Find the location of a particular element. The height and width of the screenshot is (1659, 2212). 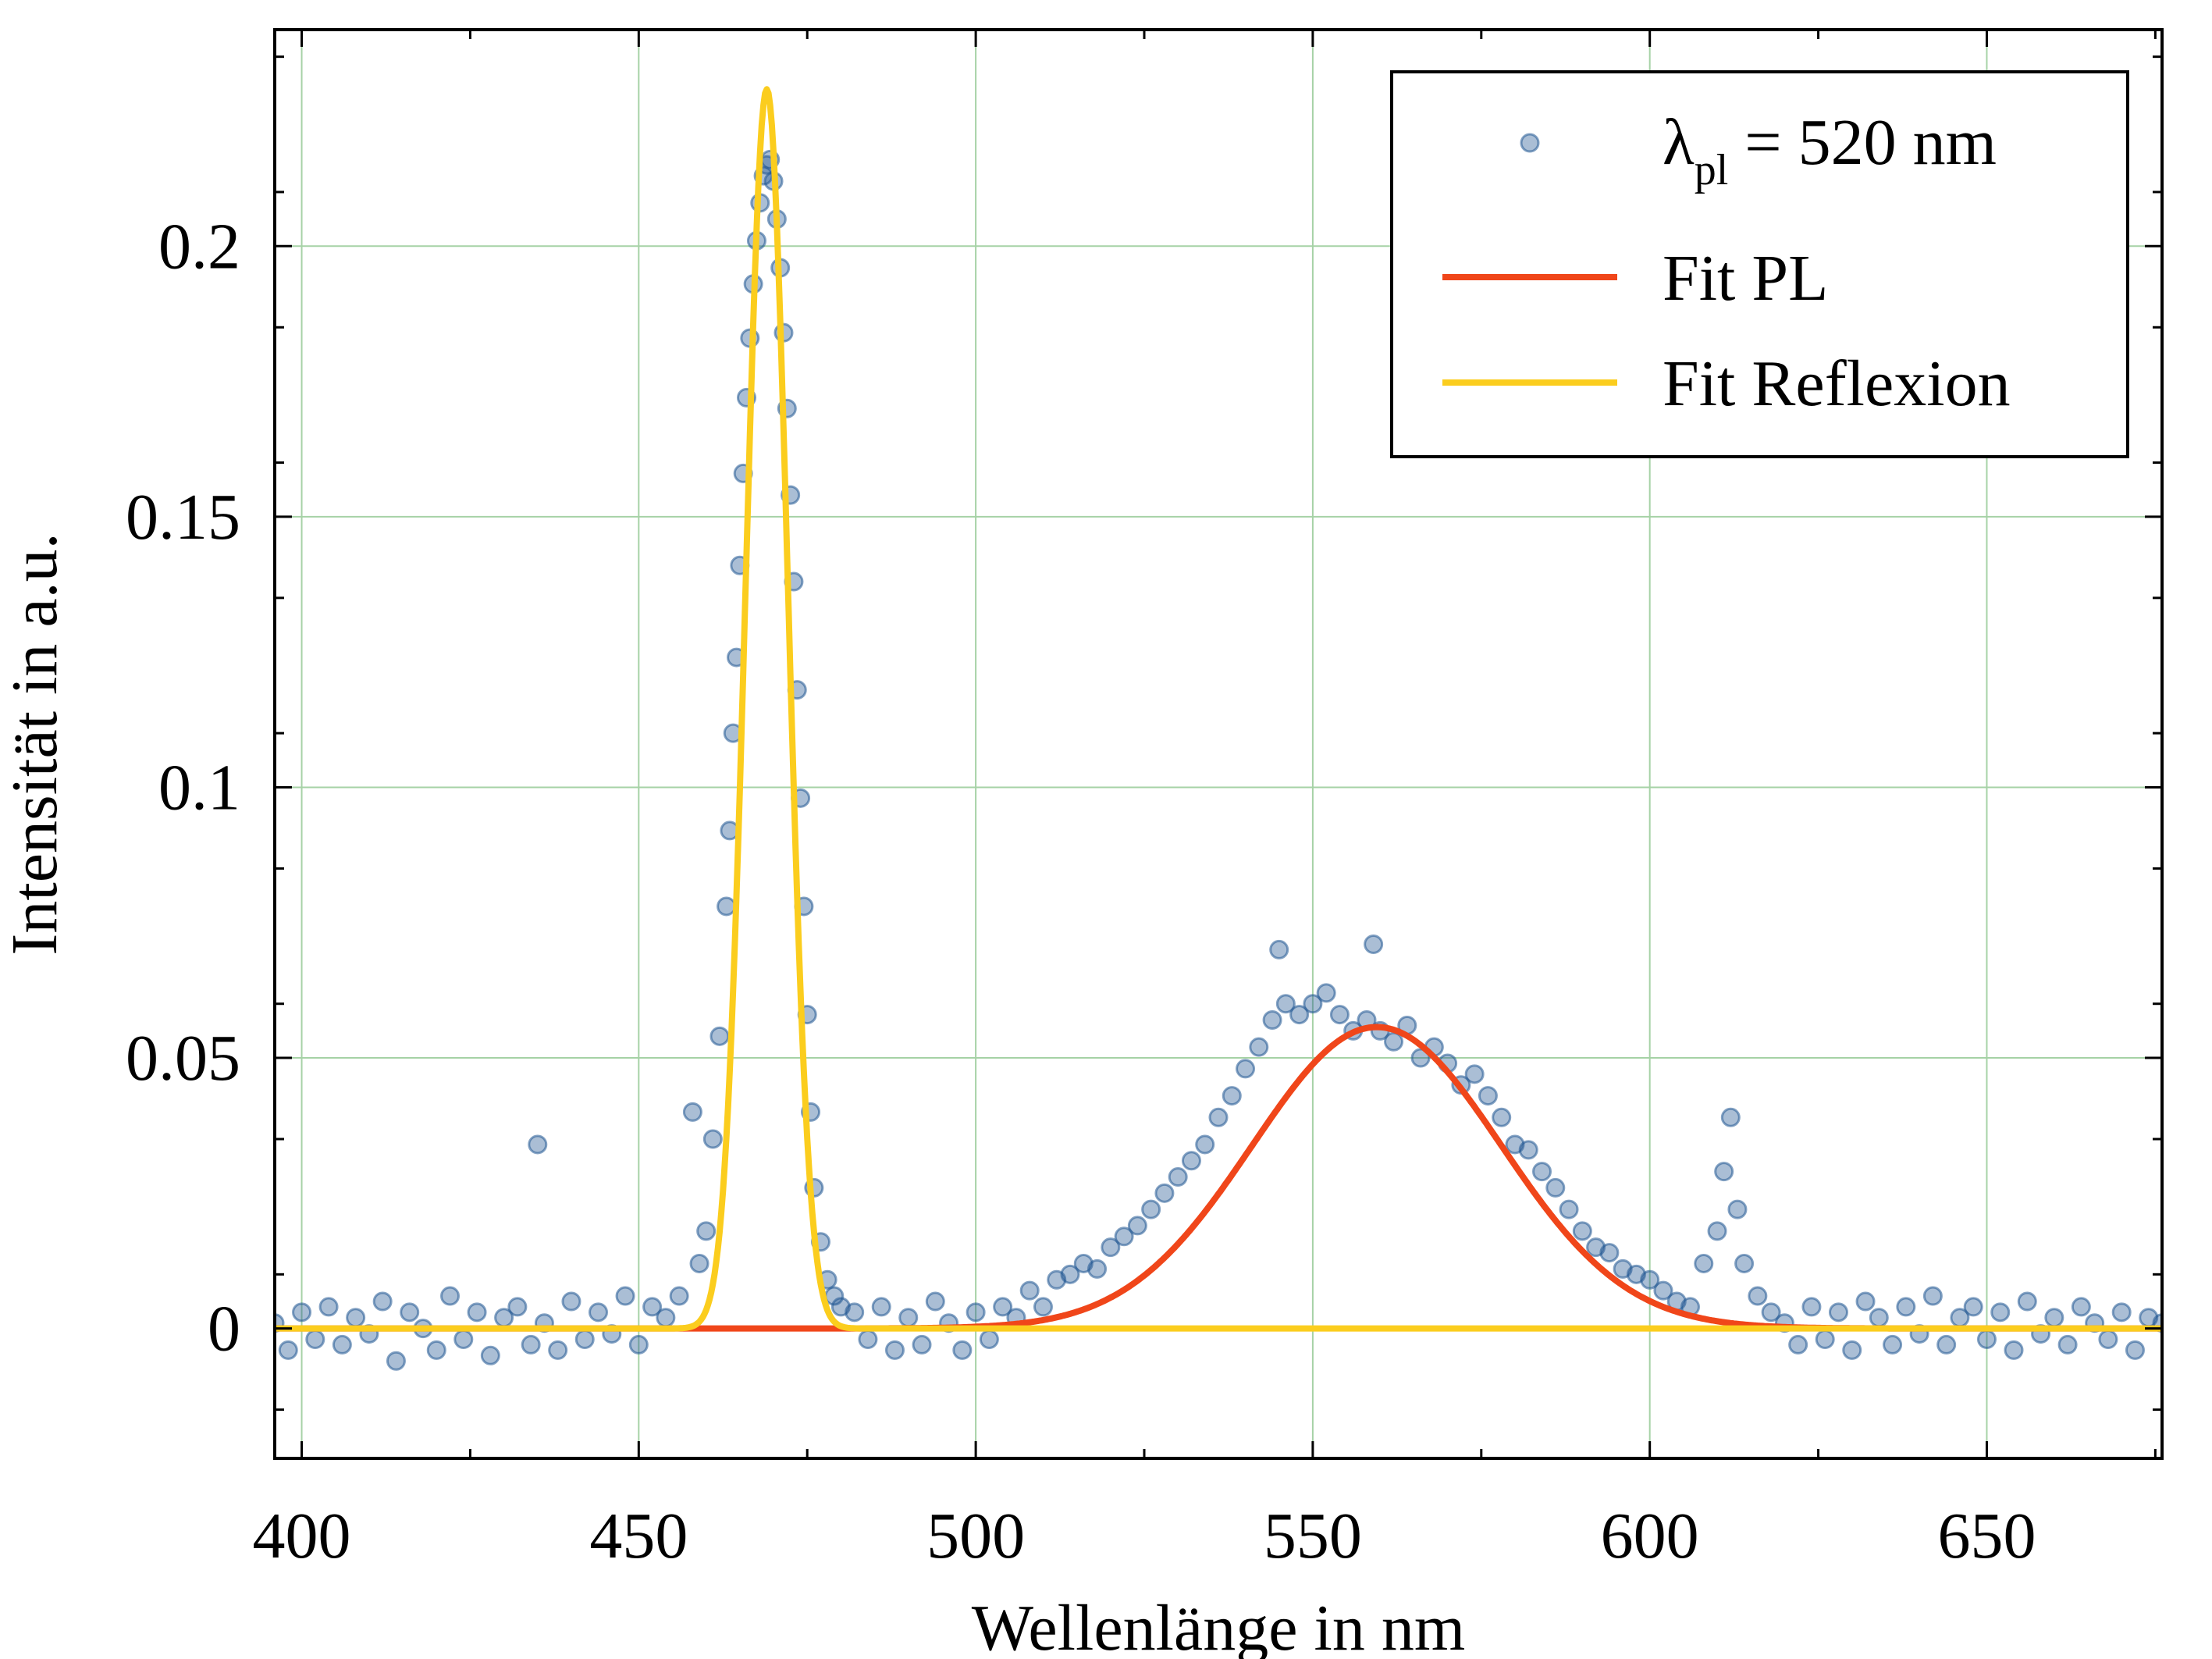

y-tick-label: 0 is located at coordinates (224, 1329).